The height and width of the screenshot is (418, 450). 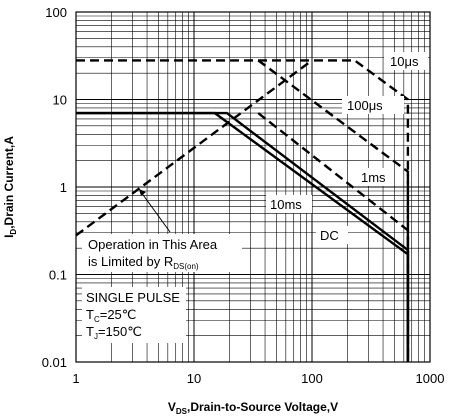 I want to click on series-label-dc: DC, so click(x=329, y=235).